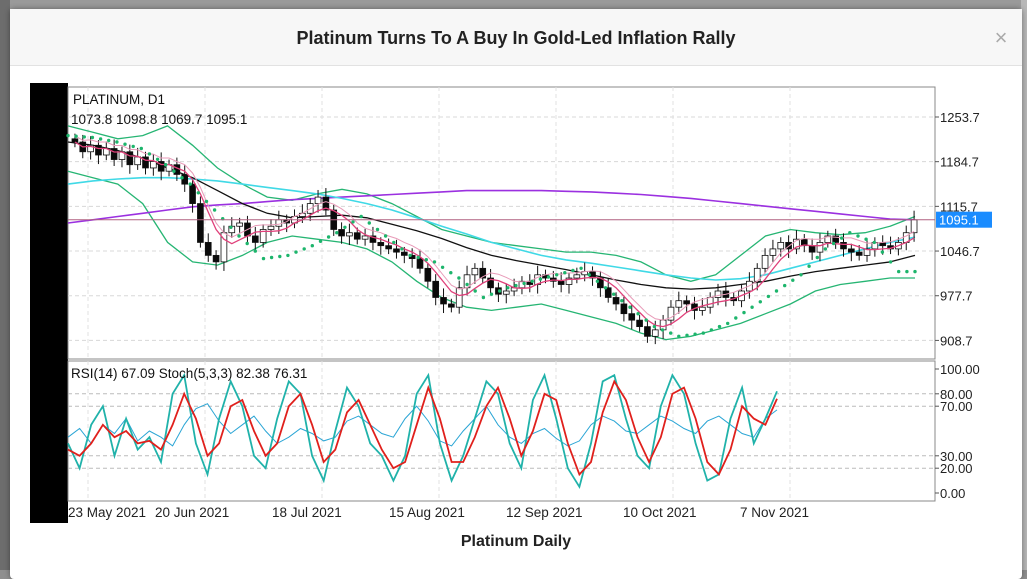  What do you see at coordinates (956, 468) in the screenshot?
I see `rsi-tick-label: 20.00` at bounding box center [956, 468].